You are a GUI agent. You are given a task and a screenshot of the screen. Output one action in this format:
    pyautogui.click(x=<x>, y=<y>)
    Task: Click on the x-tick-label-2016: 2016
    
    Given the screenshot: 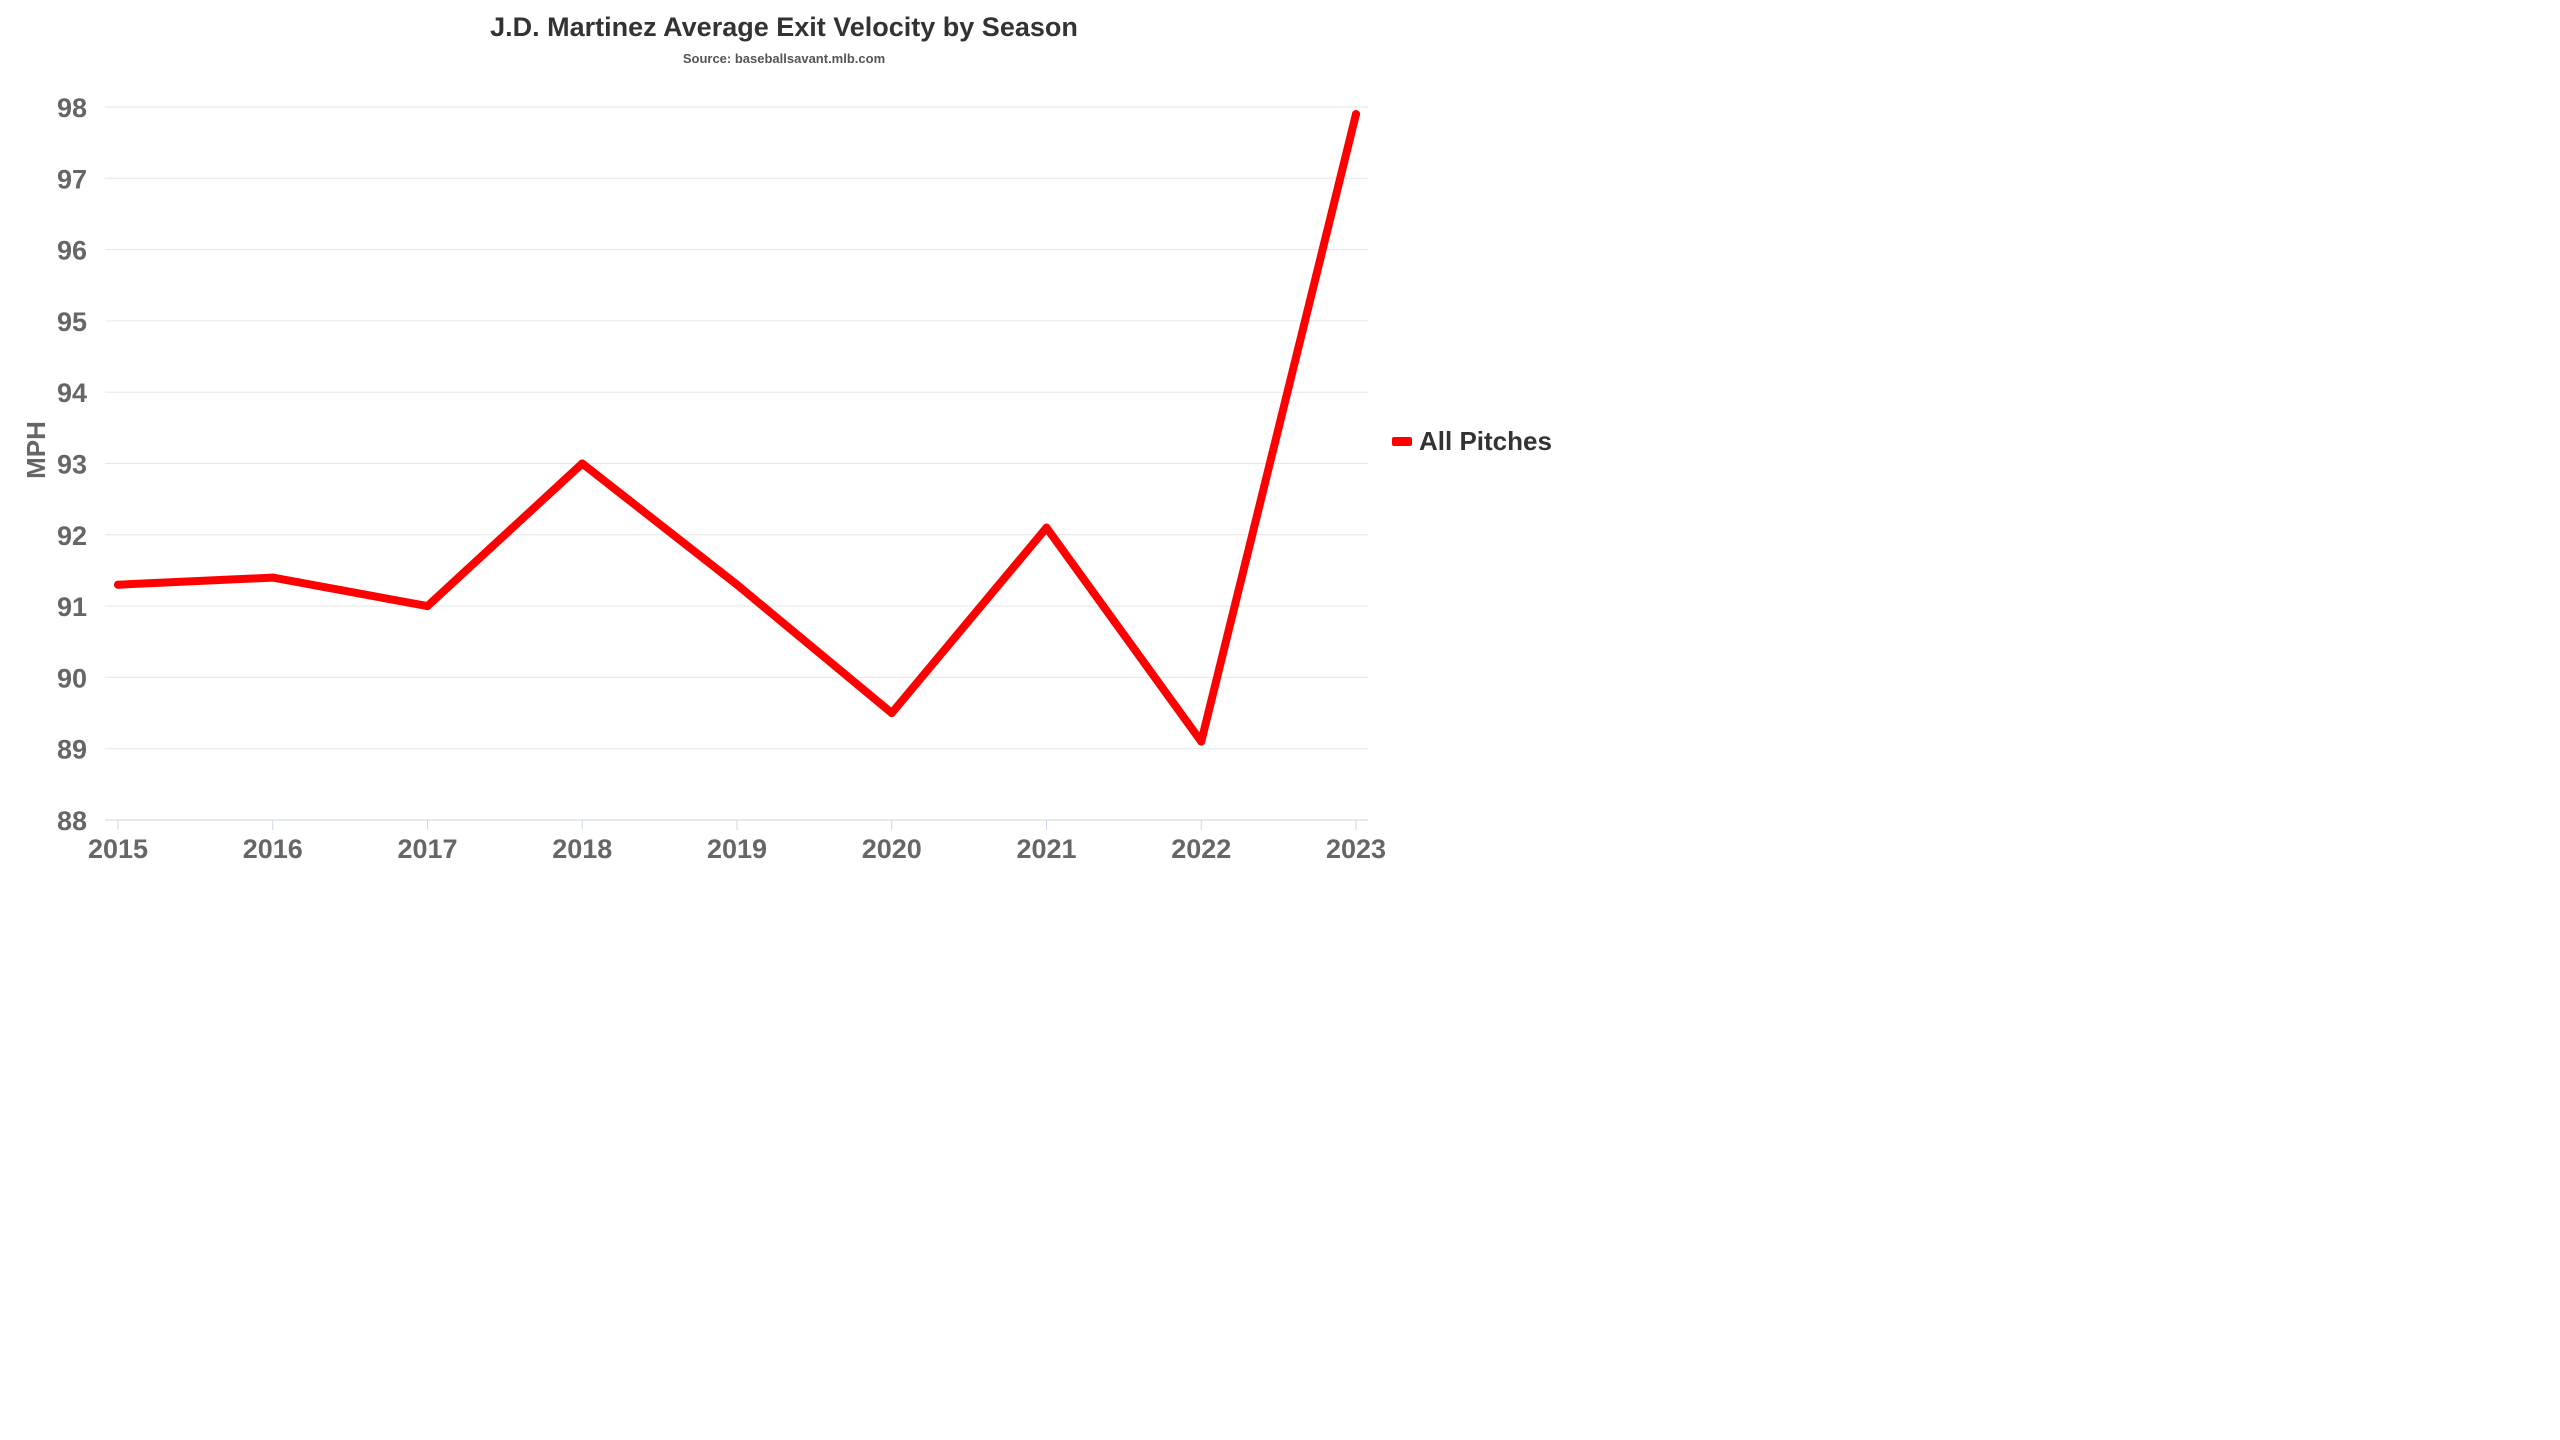 What is the action you would take?
    pyautogui.click(x=273, y=849)
    